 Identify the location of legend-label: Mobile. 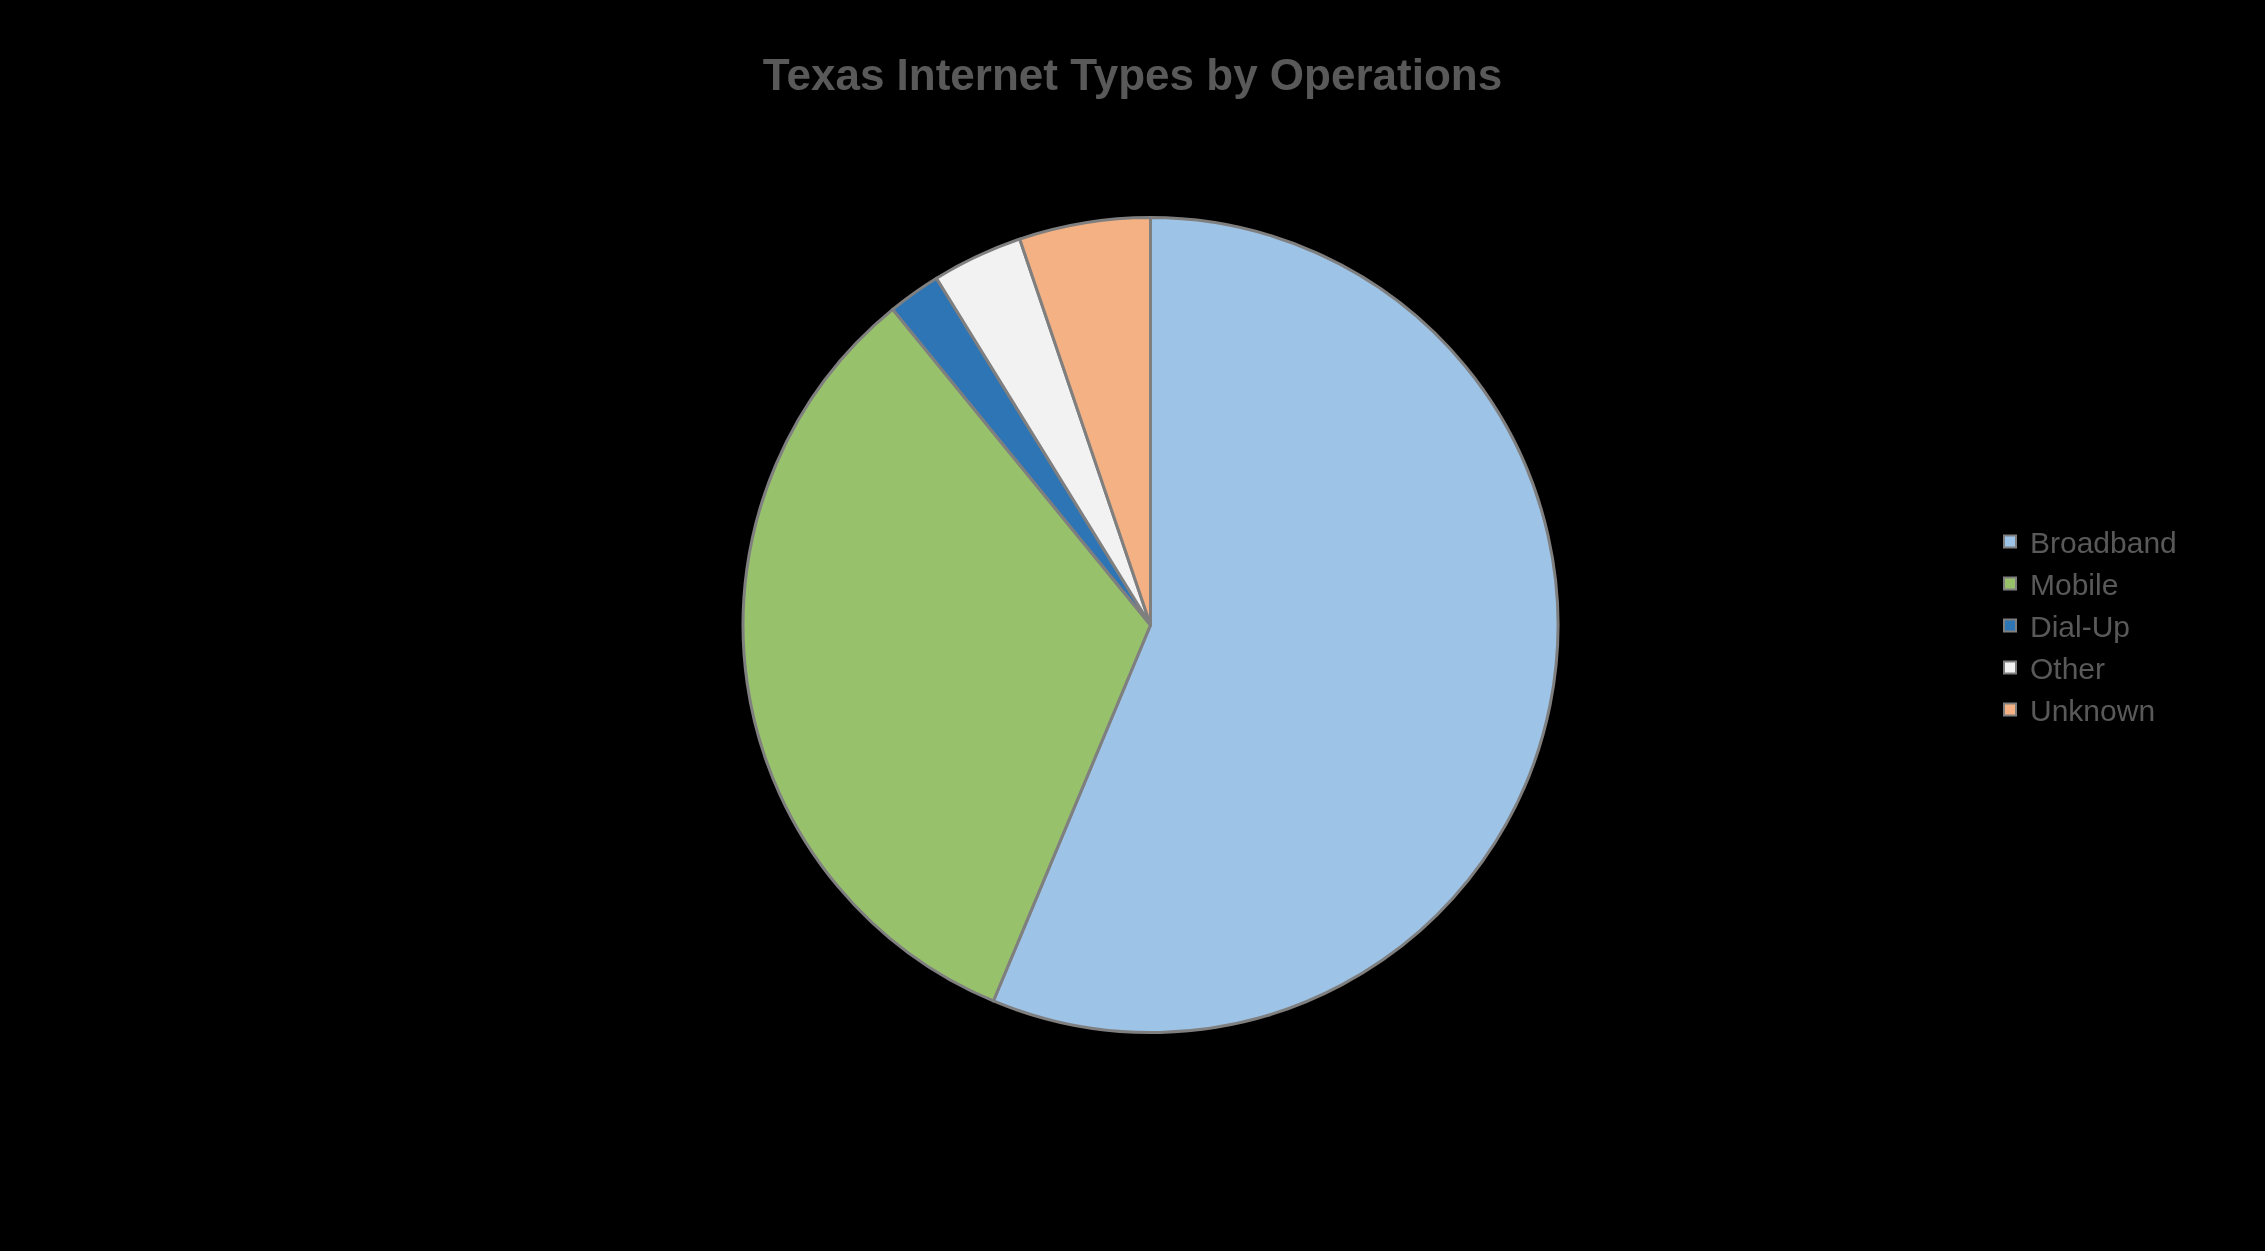
(2074, 585).